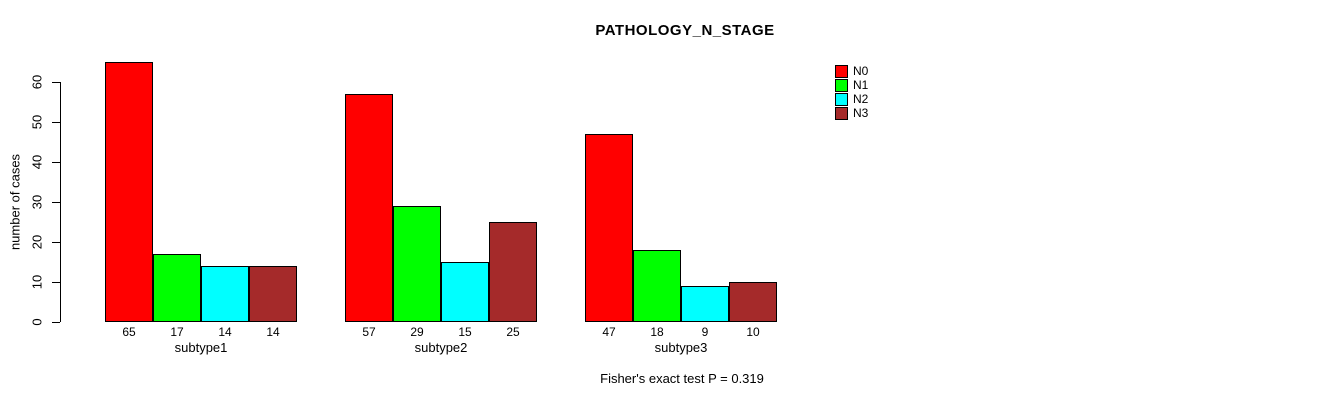 Image resolution: width=1340 pixels, height=400 pixels. I want to click on bar-value-label: 15, so click(465, 332).